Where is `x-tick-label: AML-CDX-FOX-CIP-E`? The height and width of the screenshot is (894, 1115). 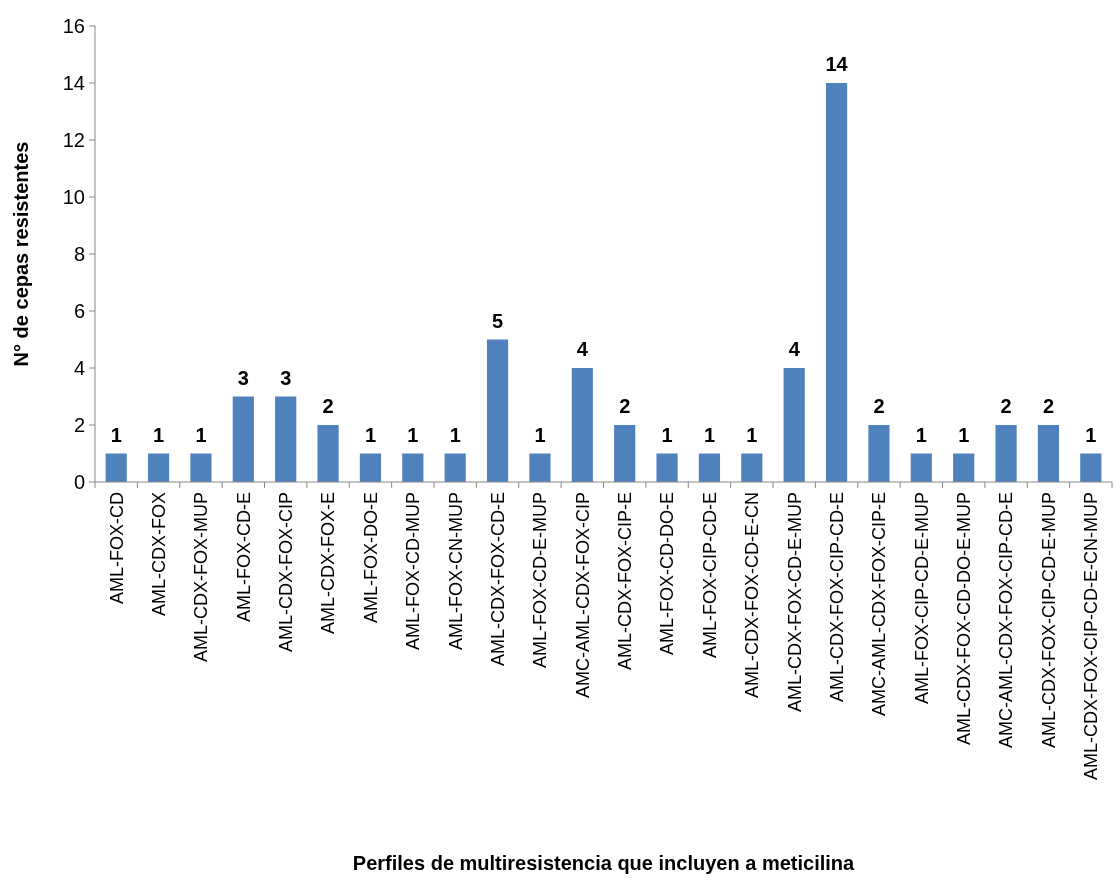 x-tick-label: AML-CDX-FOX-CIP-E is located at coordinates (624, 581).